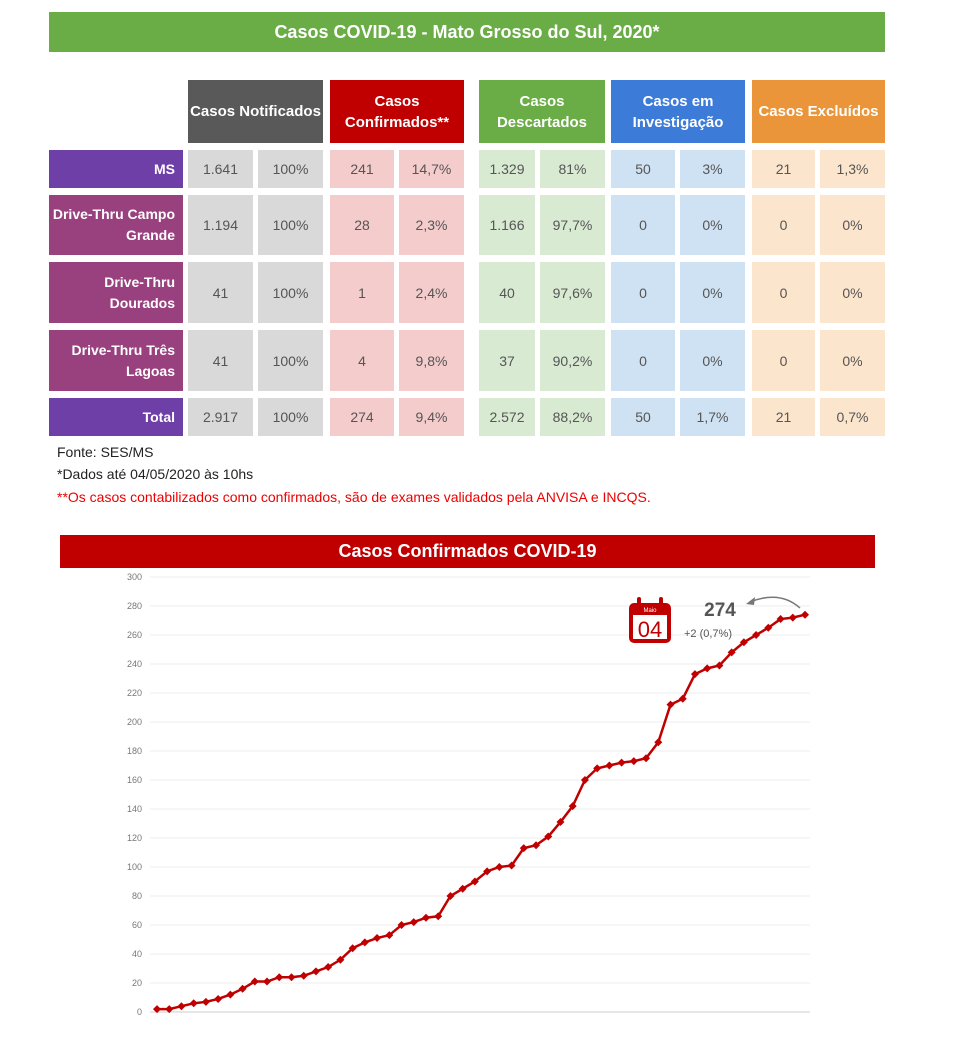  What do you see at coordinates (134, 577) in the screenshot?
I see `y-tick-label: 300` at bounding box center [134, 577].